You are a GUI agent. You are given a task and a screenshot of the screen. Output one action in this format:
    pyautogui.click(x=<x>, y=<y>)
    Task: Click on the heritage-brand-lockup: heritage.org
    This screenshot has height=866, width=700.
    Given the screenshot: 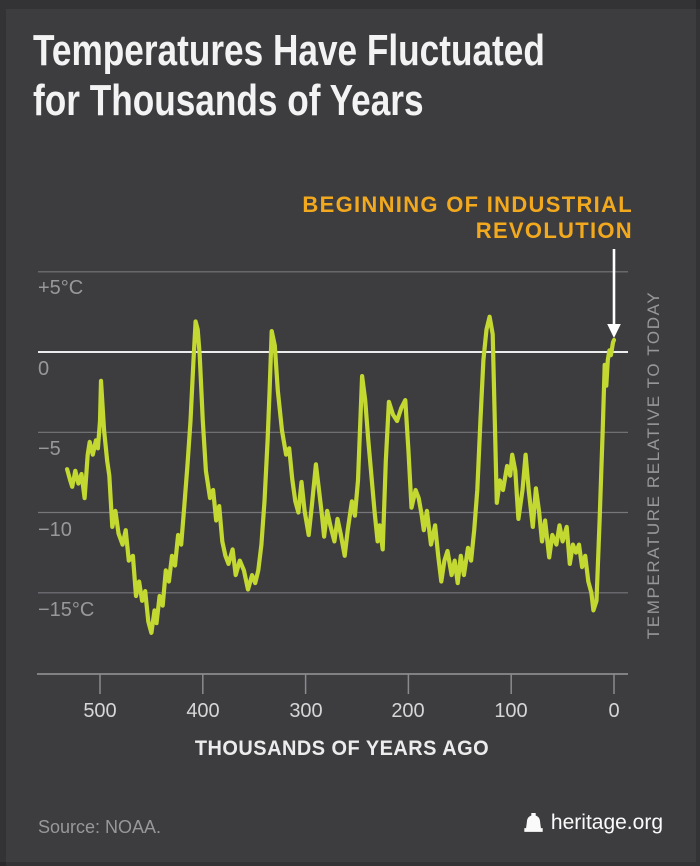 What is the action you would take?
    pyautogui.click(x=593, y=823)
    